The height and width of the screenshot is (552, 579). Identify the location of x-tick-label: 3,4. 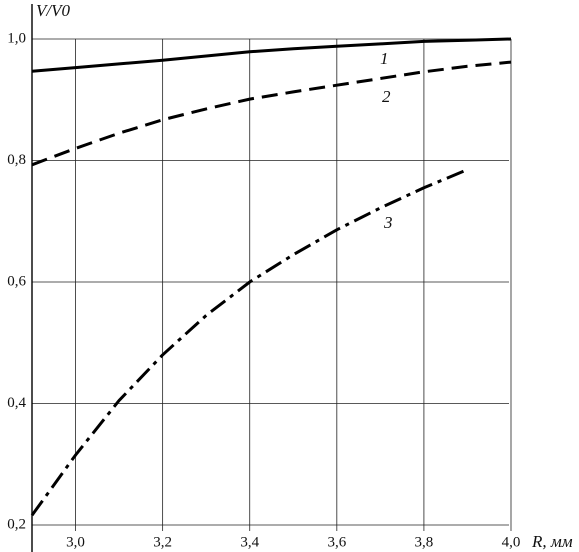
(249, 542).